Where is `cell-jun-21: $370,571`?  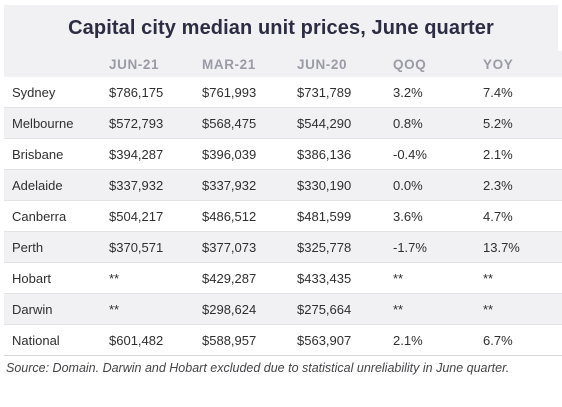 cell-jun-21: $370,571 is located at coordinates (155, 247).